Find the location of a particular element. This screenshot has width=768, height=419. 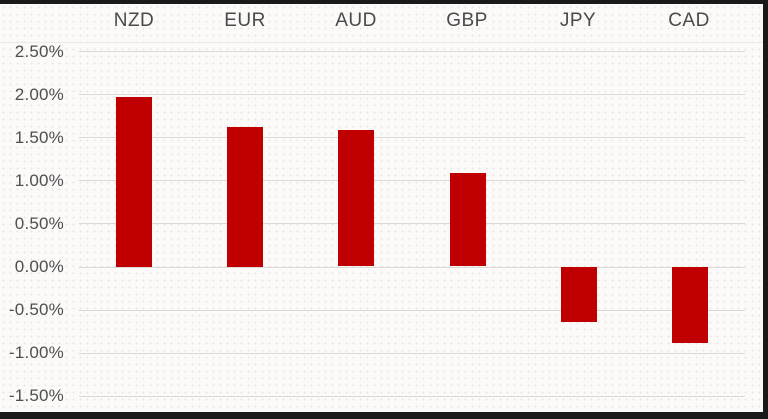

y-axis-tick-label: 2.50% is located at coordinates (39, 51).